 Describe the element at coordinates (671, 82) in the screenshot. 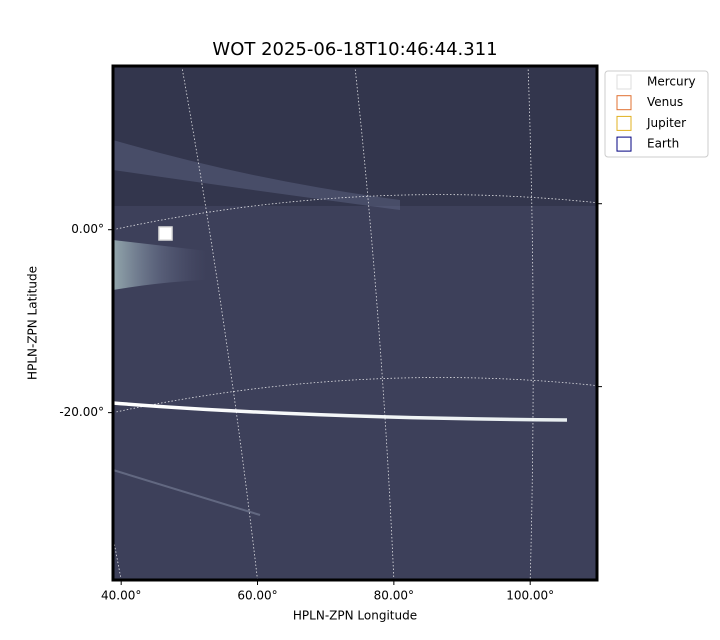

I see `legend-label: Mercury` at that location.